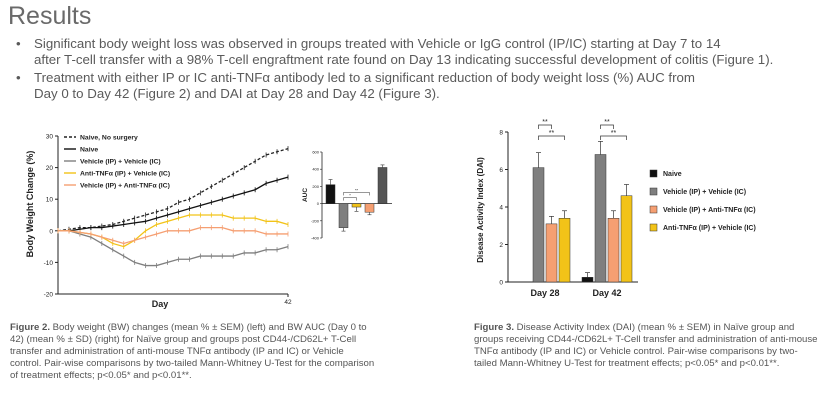  Describe the element at coordinates (315, 220) in the screenshot. I see `auc-y-tick-label: -200` at that location.